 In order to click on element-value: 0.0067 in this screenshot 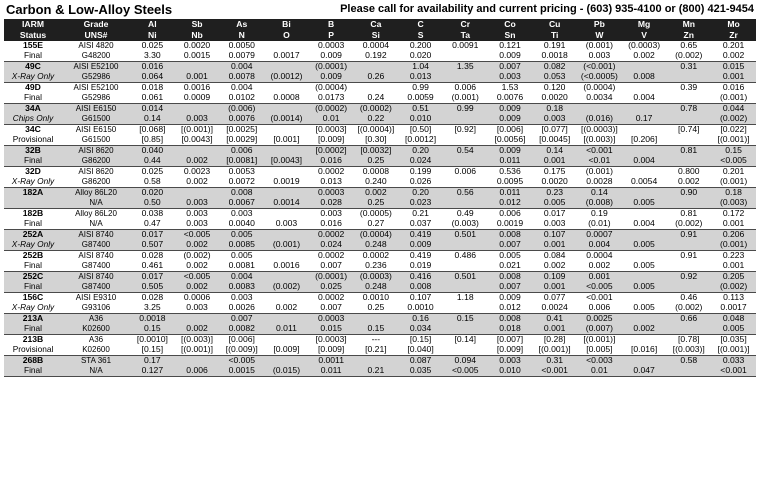, I will do `click(242, 203)`.